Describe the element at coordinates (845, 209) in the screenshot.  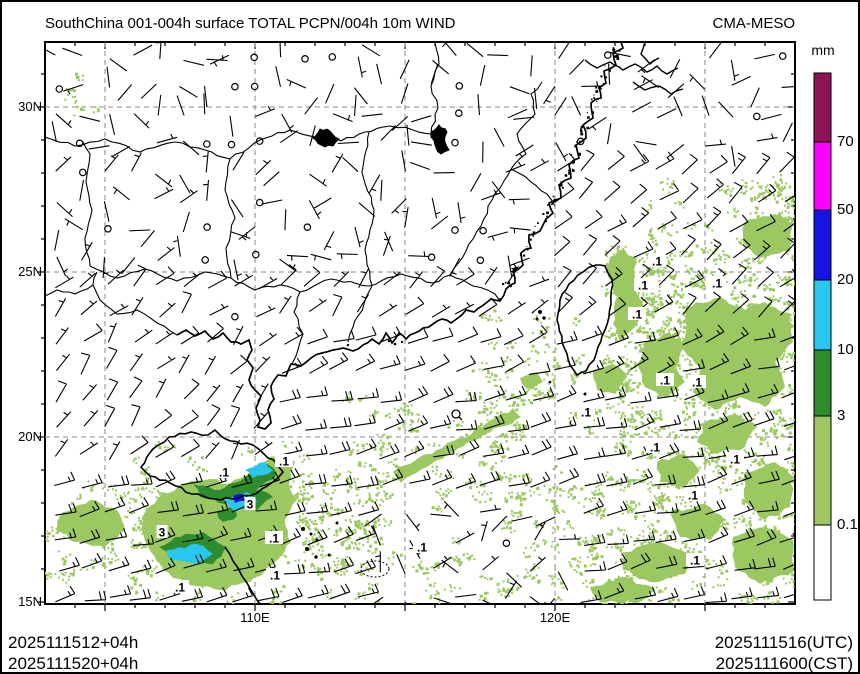
I see `colorbar-value-50: 50` at that location.